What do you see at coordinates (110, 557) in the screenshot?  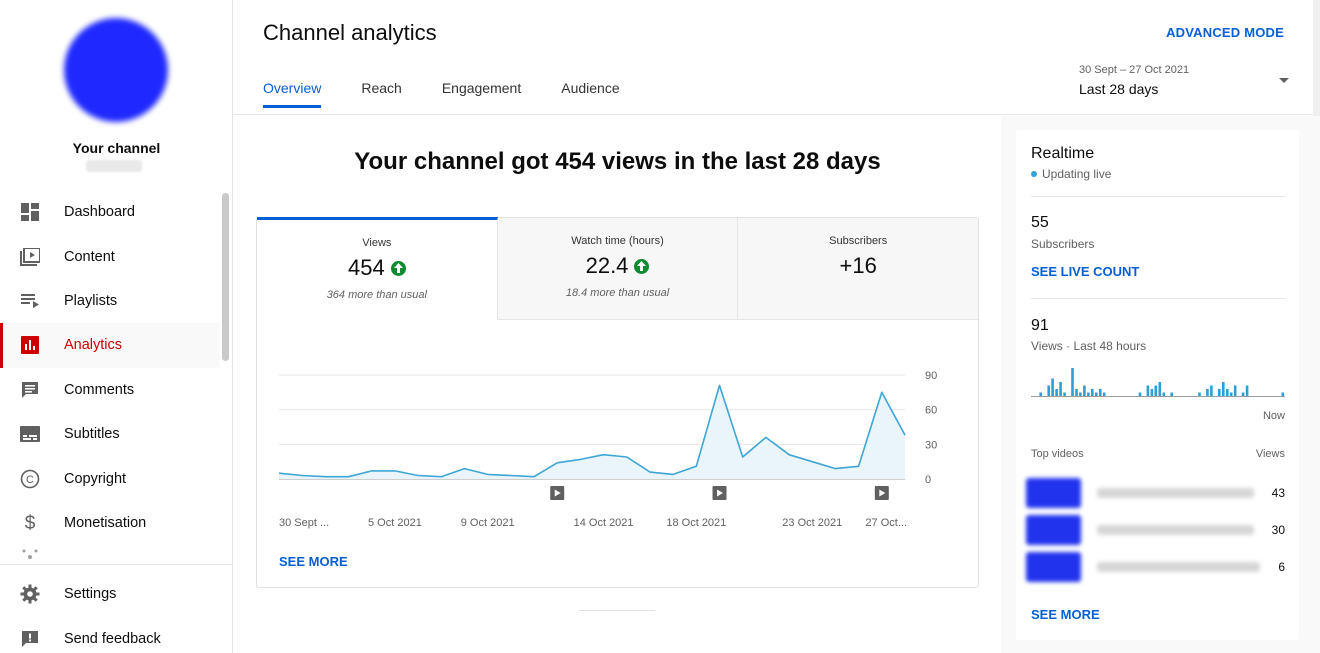 I see `sidebar-item-customisation` at bounding box center [110, 557].